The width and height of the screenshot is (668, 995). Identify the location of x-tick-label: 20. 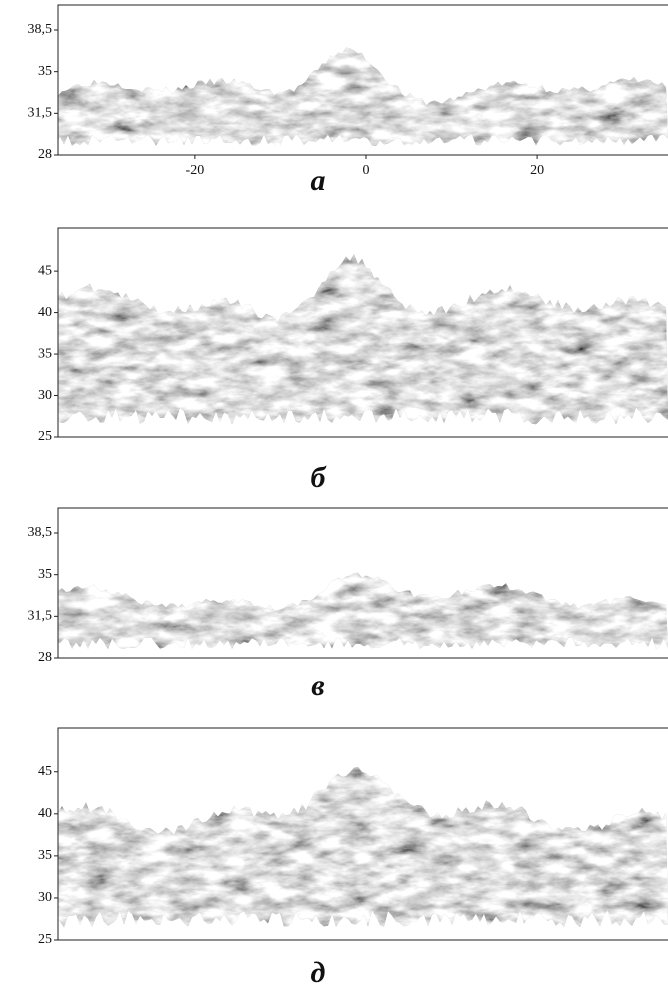
(537, 170).